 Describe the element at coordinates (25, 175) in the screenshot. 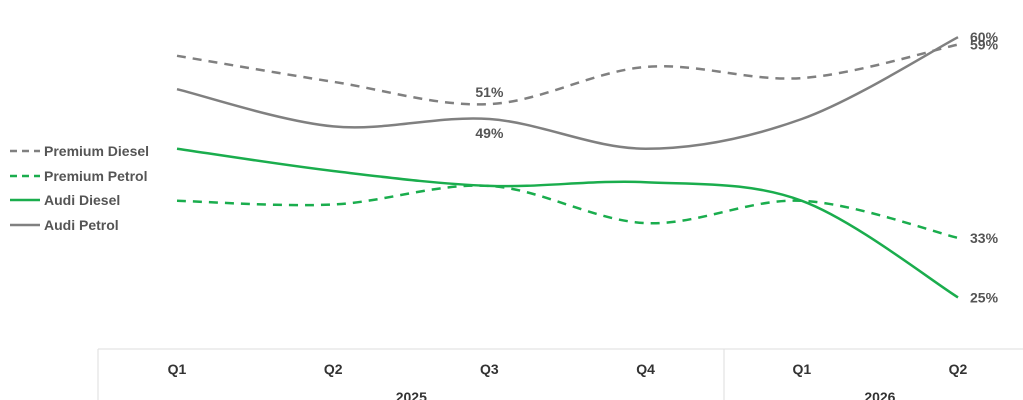

I see `legend-swatch-dashed-green` at that location.